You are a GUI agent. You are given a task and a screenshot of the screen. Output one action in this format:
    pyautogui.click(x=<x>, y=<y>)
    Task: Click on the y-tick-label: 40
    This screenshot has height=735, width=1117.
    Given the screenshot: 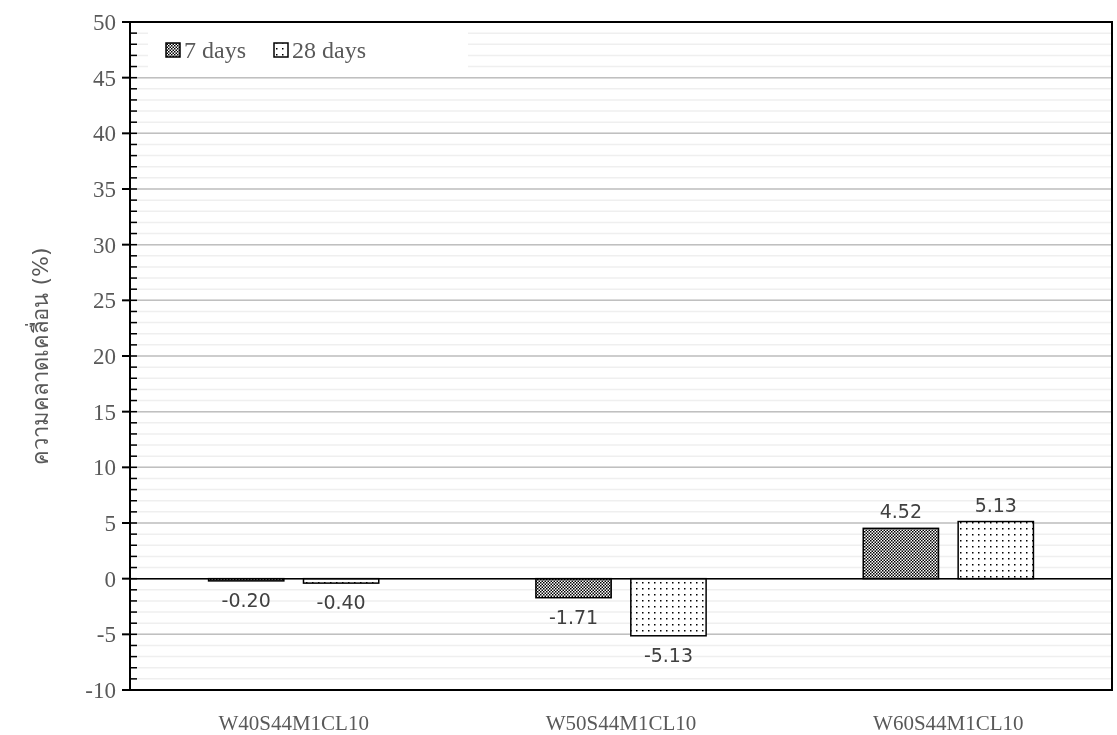 What is the action you would take?
    pyautogui.click(x=104, y=134)
    